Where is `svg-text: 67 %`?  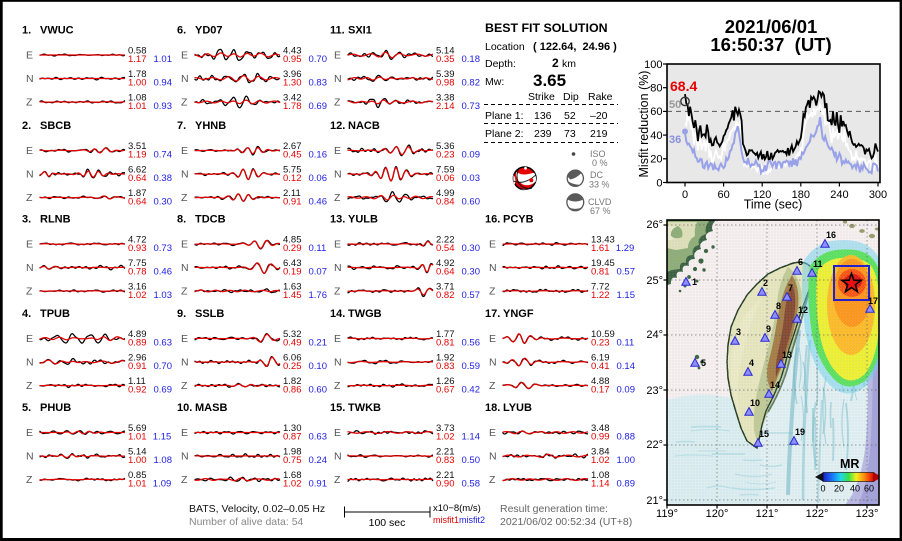 svg-text: 67 % is located at coordinates (600, 211).